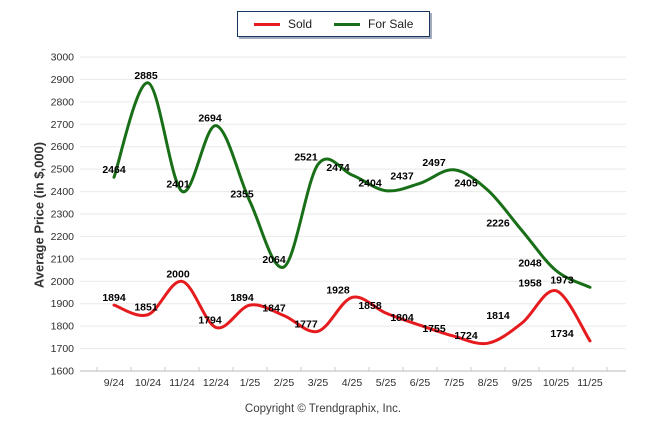  Describe the element at coordinates (63, 349) in the screenshot. I see `svg-text: 1700` at that location.